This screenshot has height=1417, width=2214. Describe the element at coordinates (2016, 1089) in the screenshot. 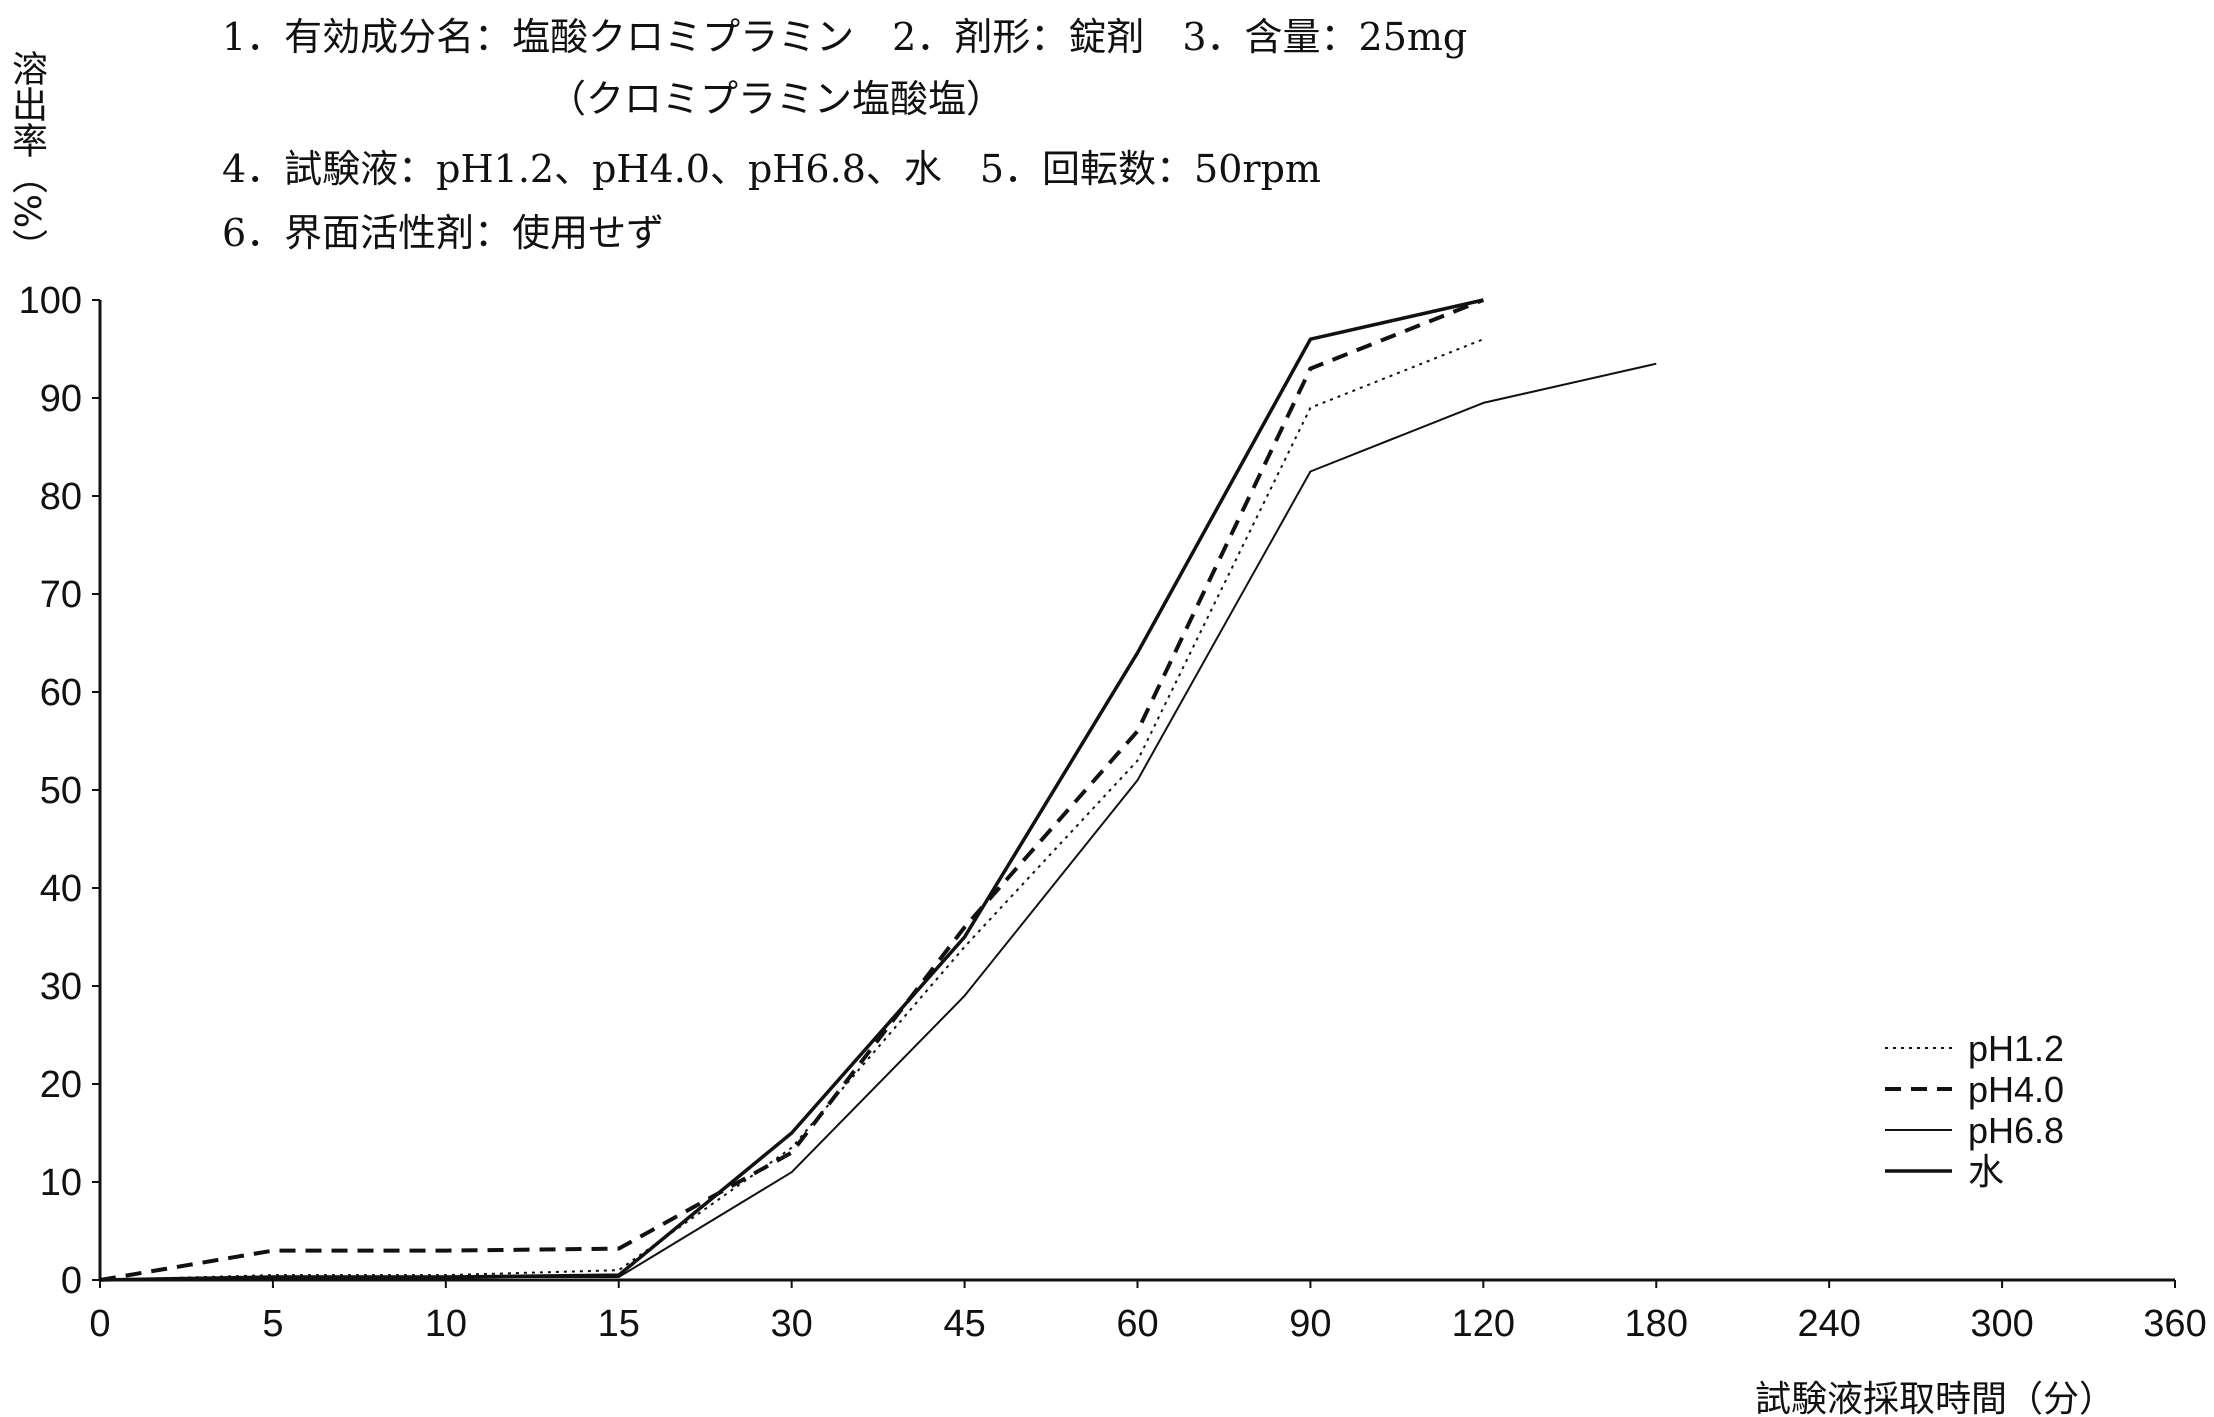

I see `legend-label: pH4.0` at that location.